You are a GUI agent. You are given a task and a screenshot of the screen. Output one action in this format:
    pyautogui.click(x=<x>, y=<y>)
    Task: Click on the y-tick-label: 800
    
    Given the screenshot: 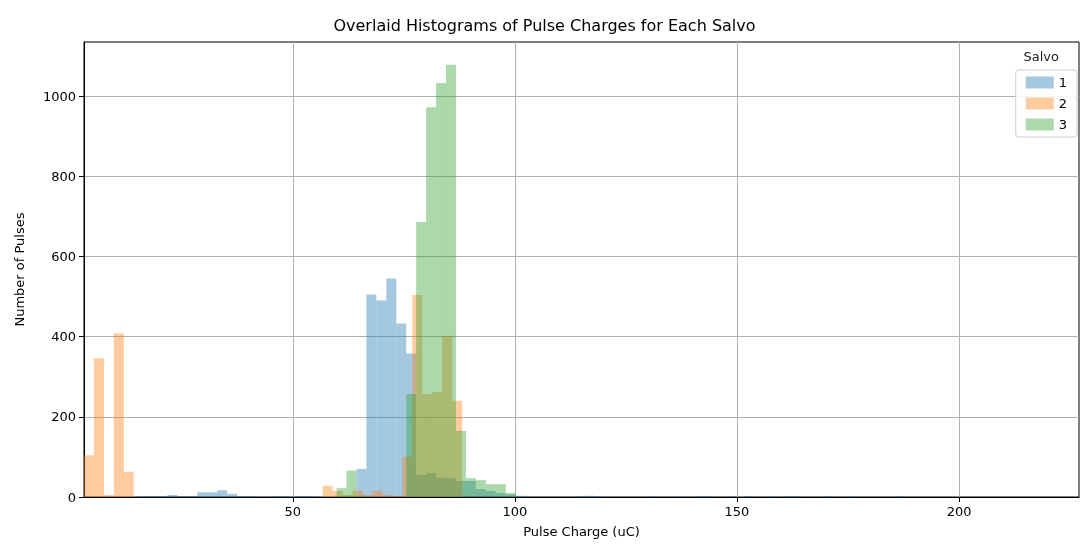 What is the action you would take?
    pyautogui.click(x=63, y=176)
    